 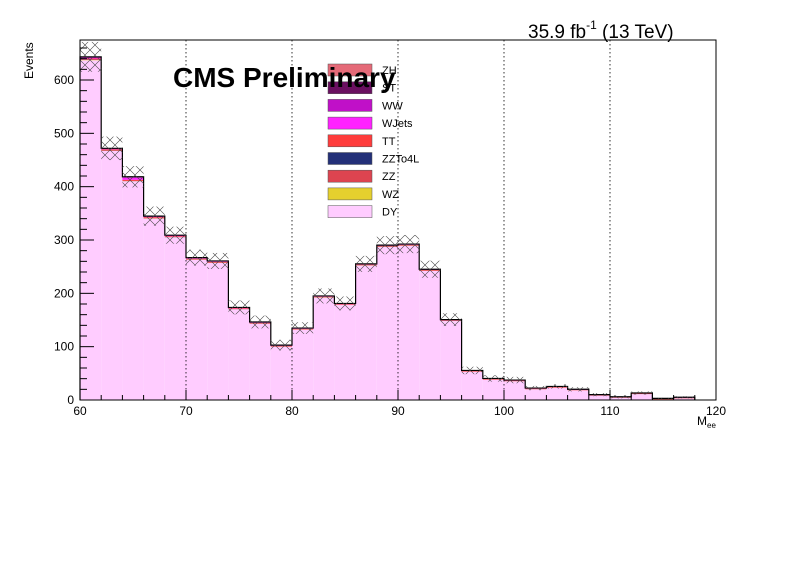 What do you see at coordinates (389, 71) in the screenshot?
I see `legend-label-zh: ZH` at bounding box center [389, 71].